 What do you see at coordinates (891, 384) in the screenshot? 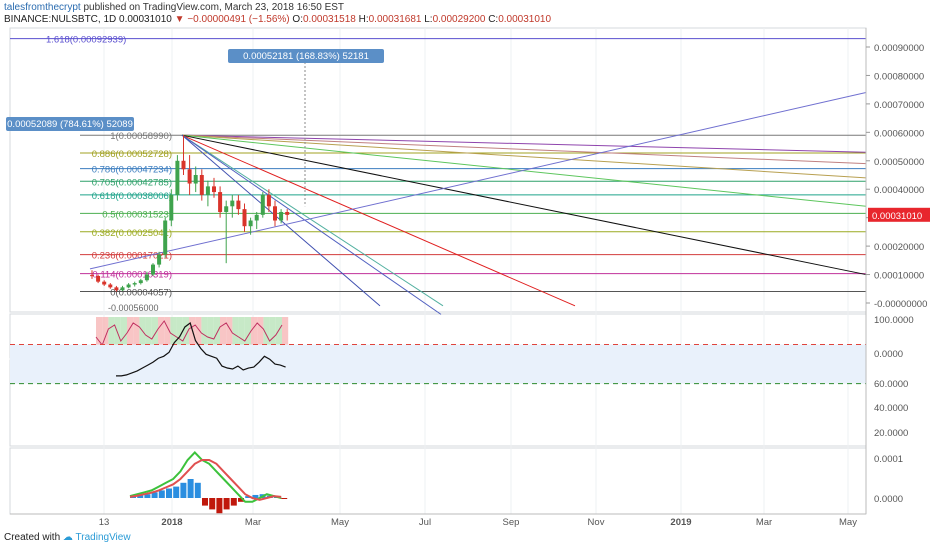
I see `rsi-axis-label: 60.0000` at bounding box center [891, 384].